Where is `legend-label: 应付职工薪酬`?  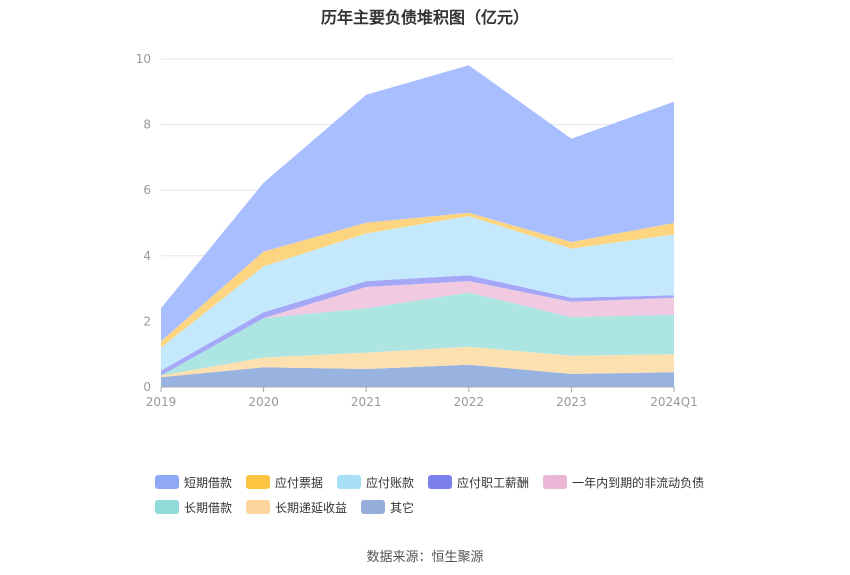
legend-label: 应付职工薪酬 is located at coordinates (493, 482).